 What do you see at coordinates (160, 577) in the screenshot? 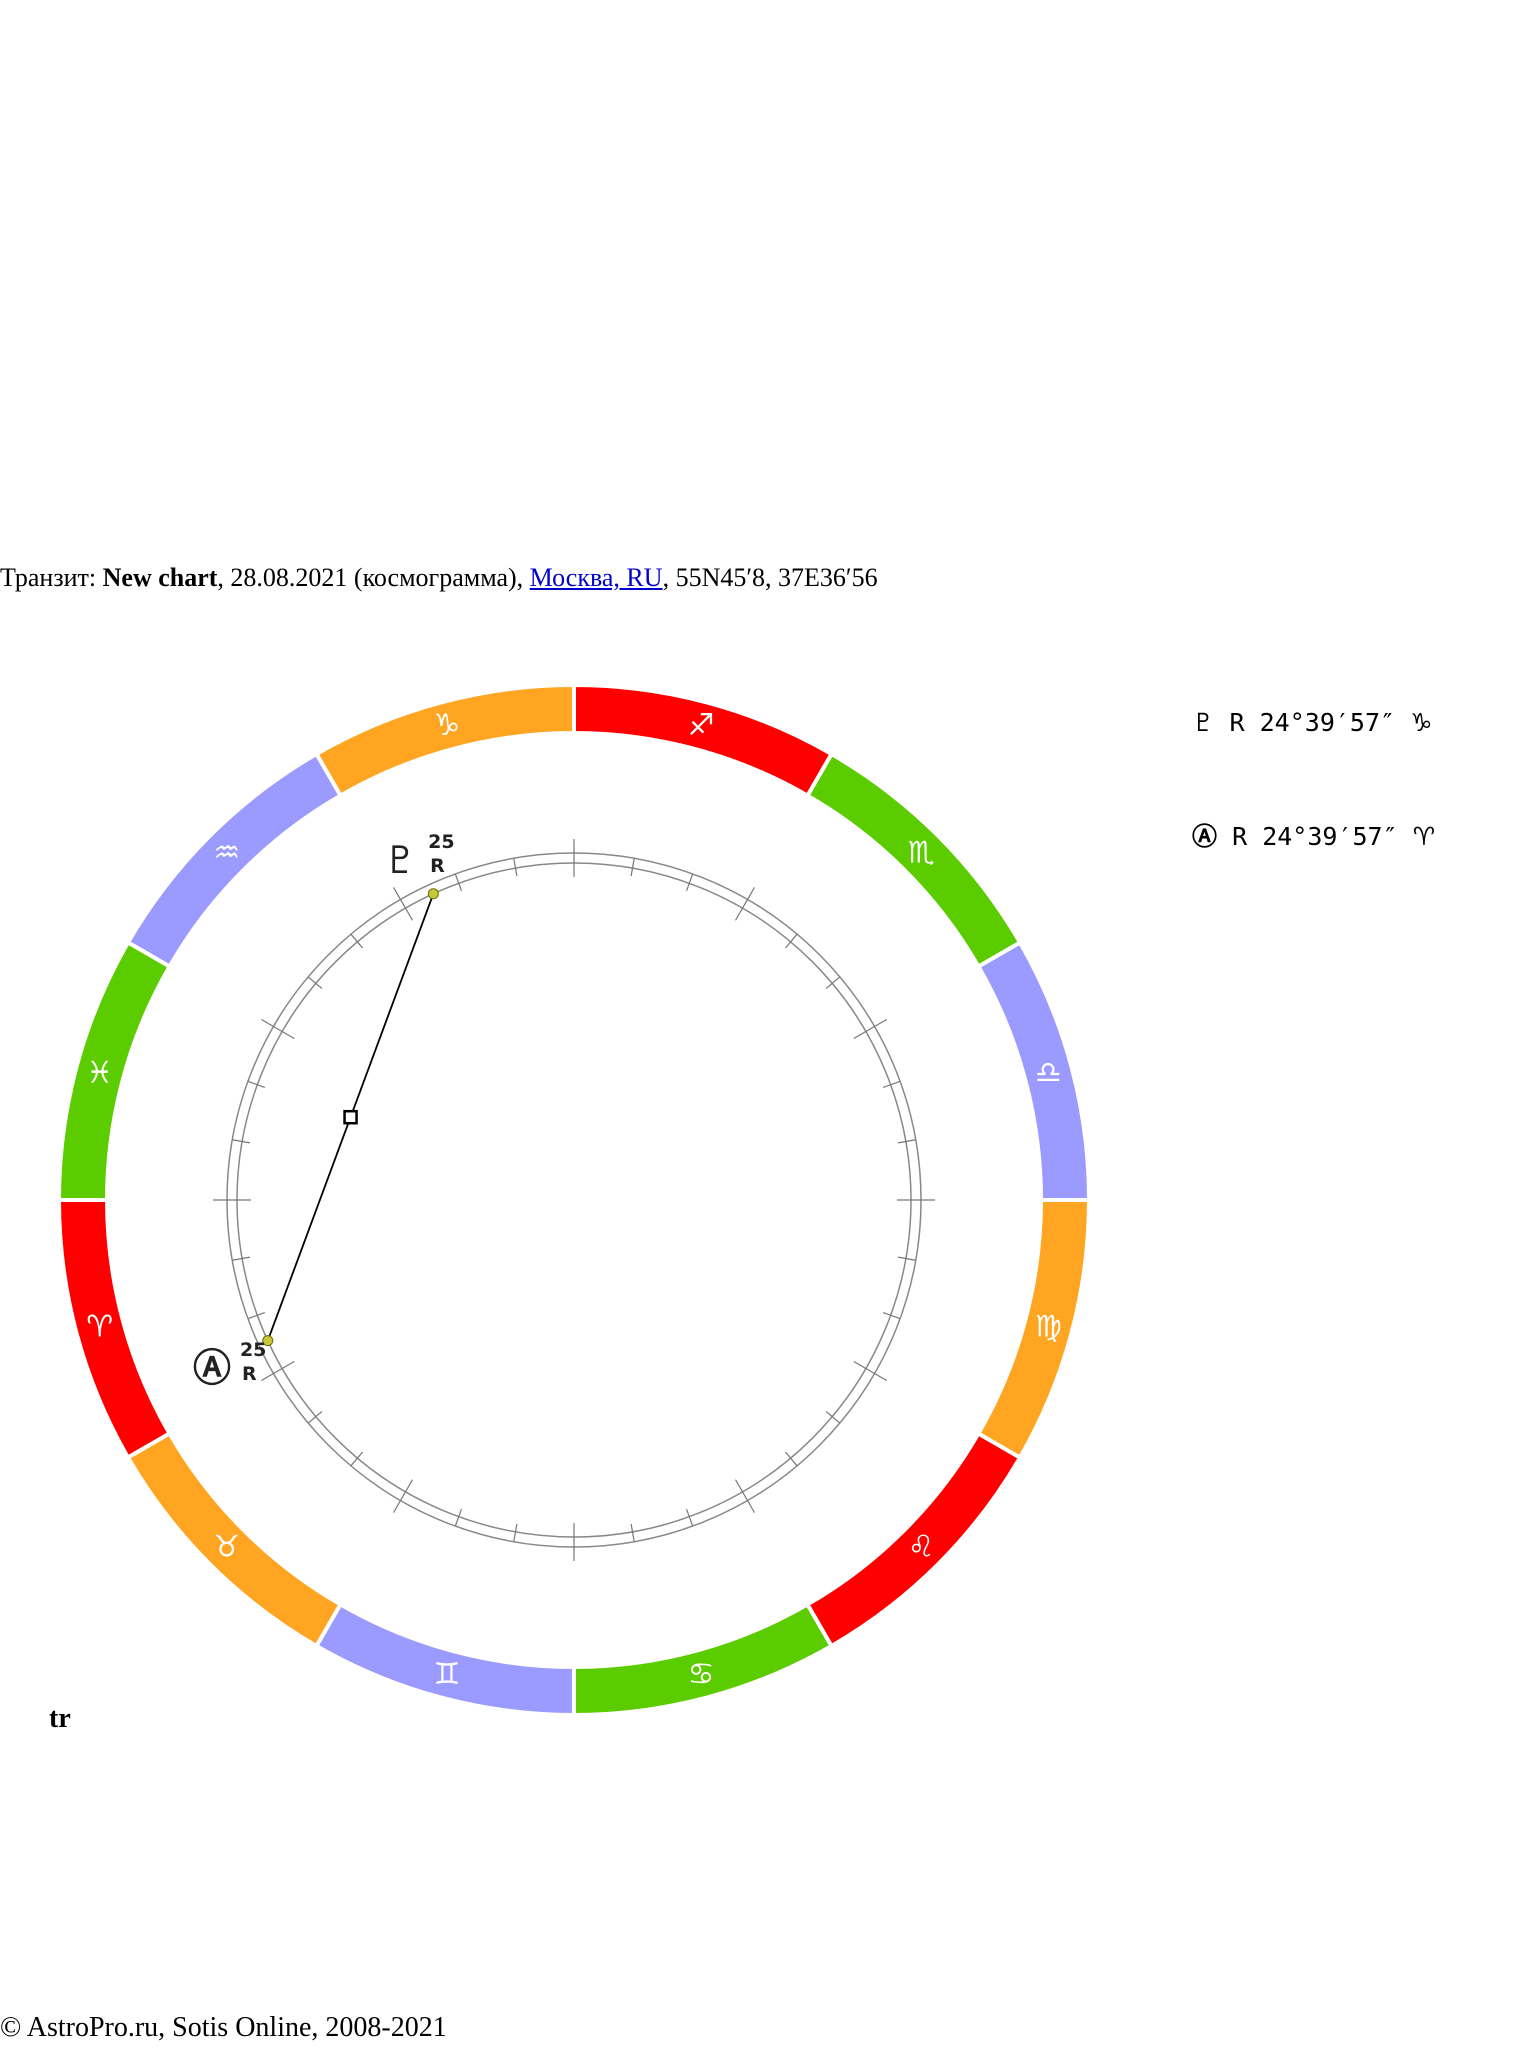
I see `chart-name: New chart` at bounding box center [160, 577].